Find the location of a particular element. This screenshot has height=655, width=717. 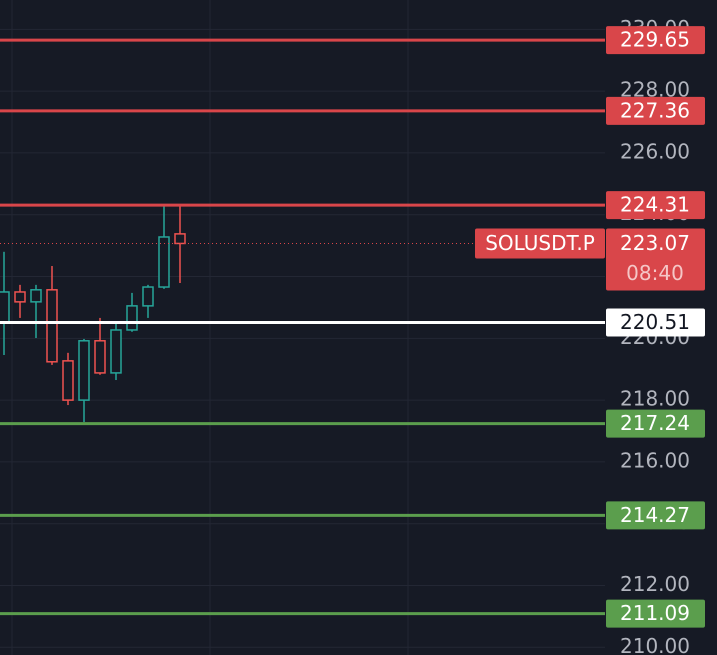

y-tick-label: 226.00 is located at coordinates (655, 151).